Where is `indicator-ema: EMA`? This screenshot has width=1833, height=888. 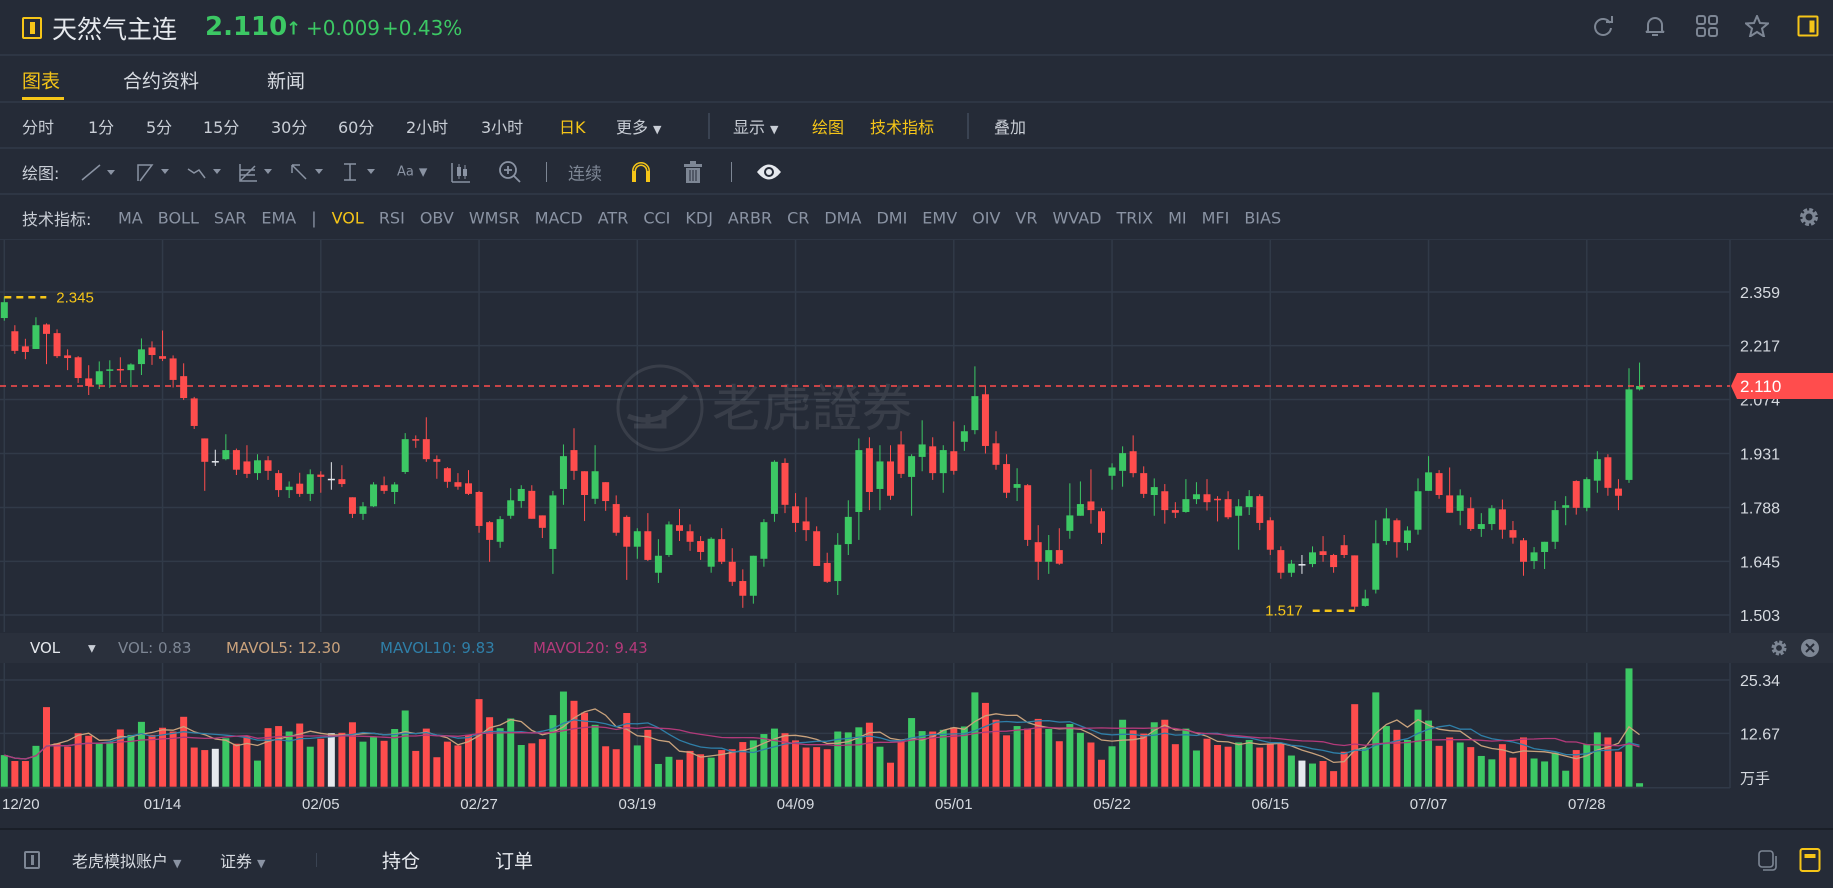 indicator-ema: EMA is located at coordinates (279, 218).